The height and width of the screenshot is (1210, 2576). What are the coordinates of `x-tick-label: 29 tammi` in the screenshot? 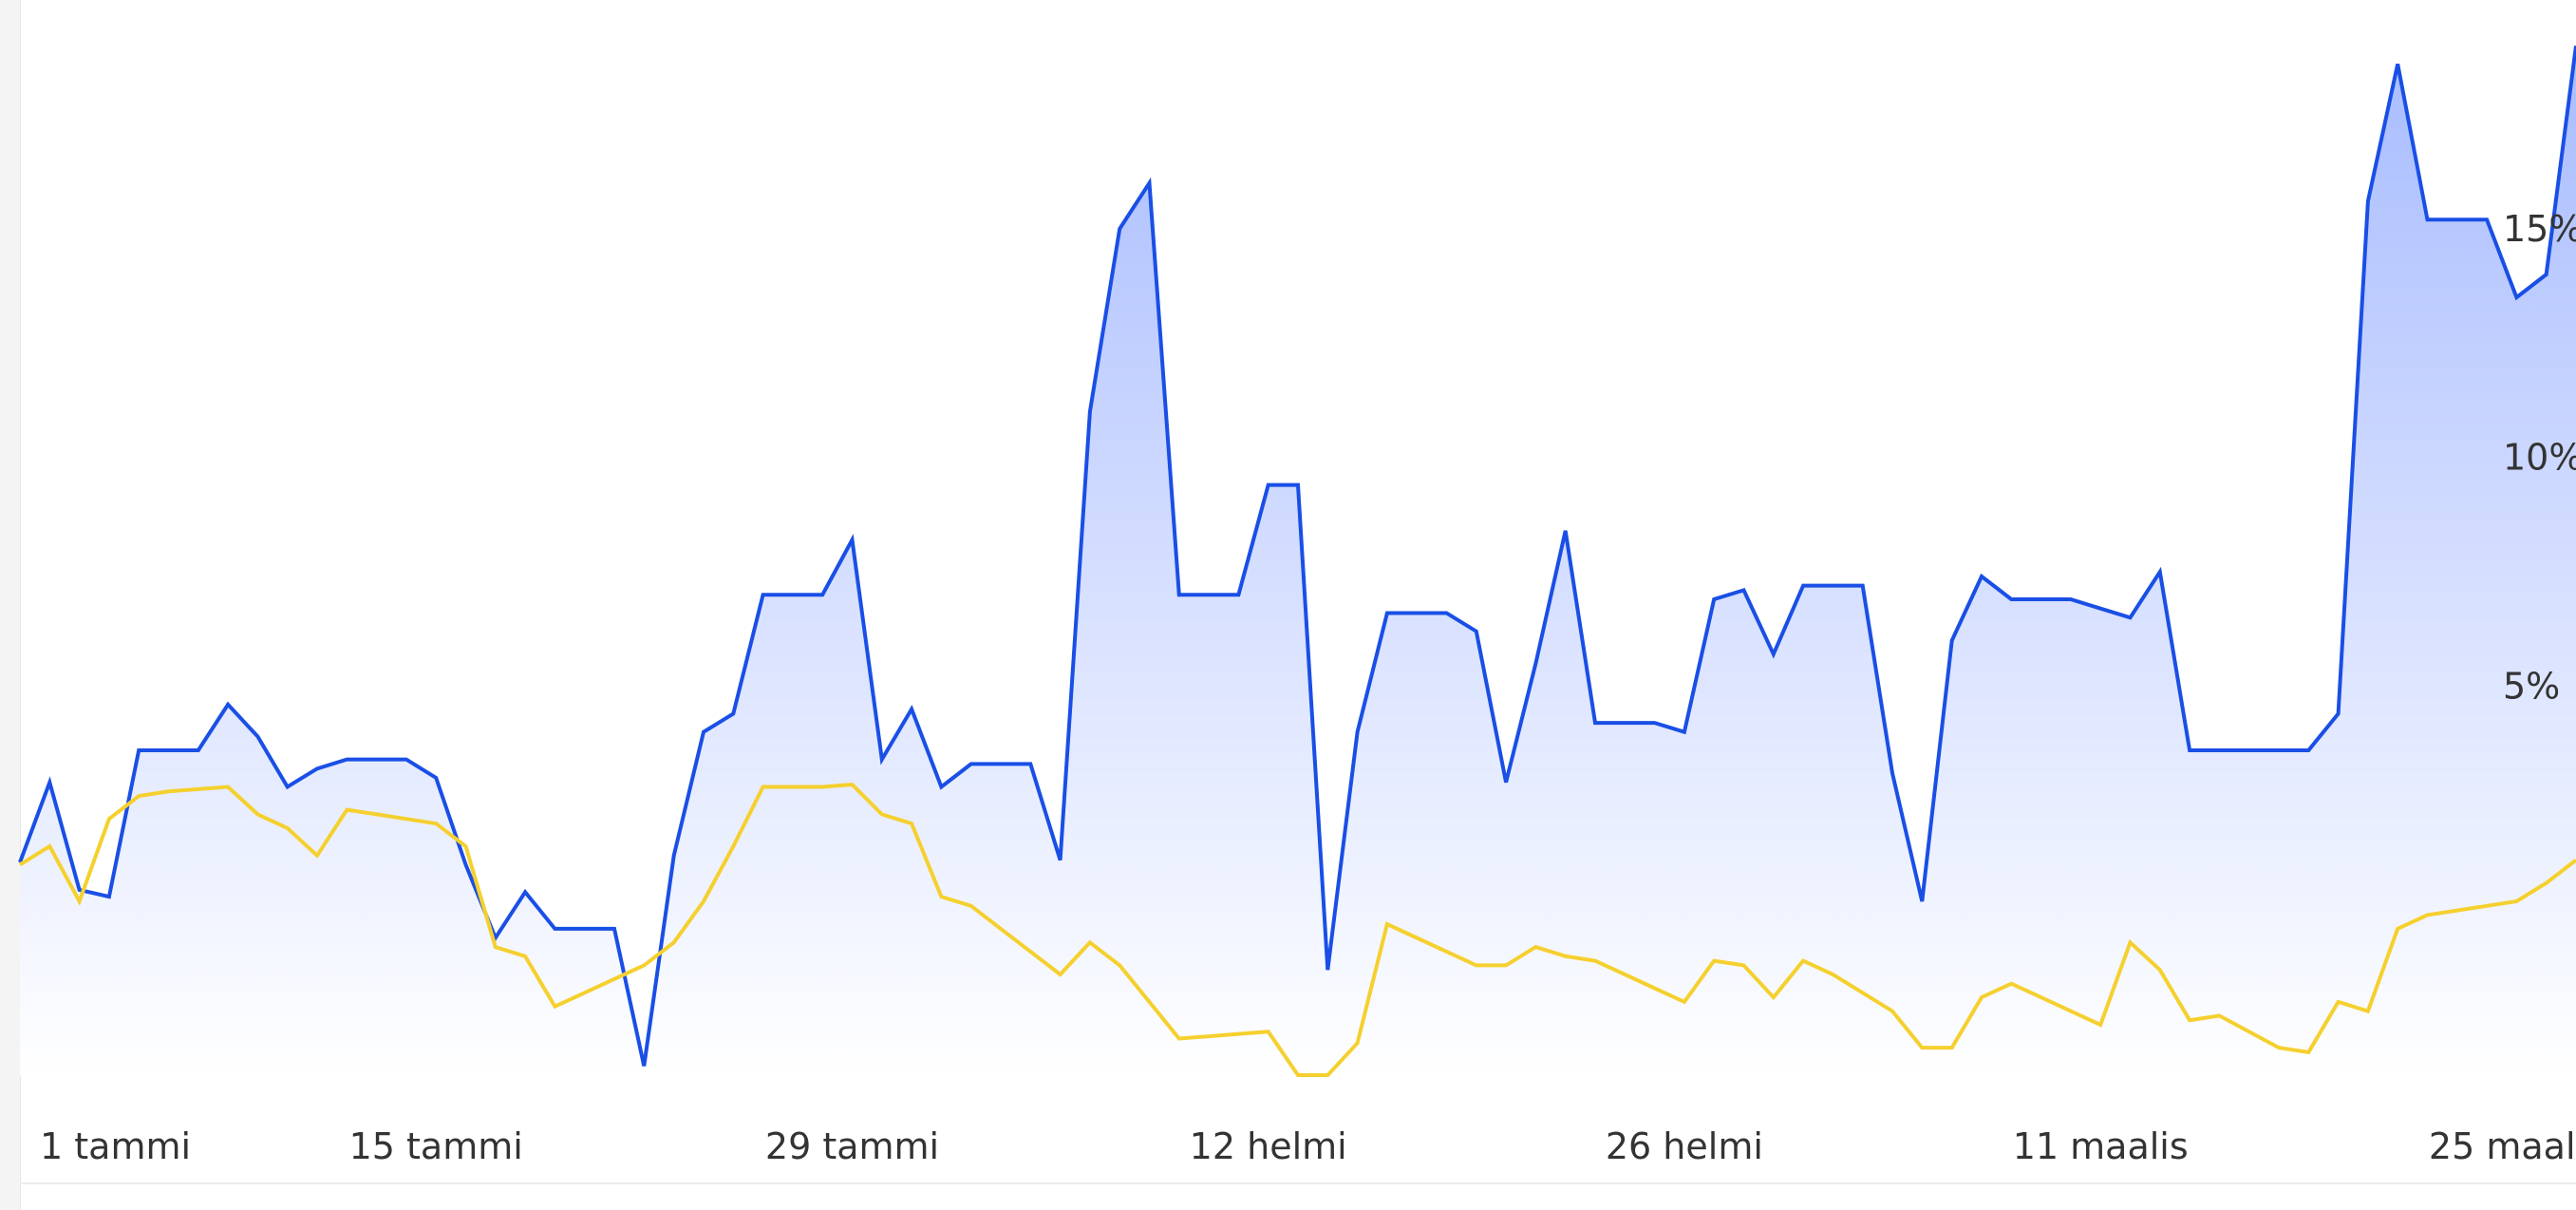 It's located at (852, 1146).